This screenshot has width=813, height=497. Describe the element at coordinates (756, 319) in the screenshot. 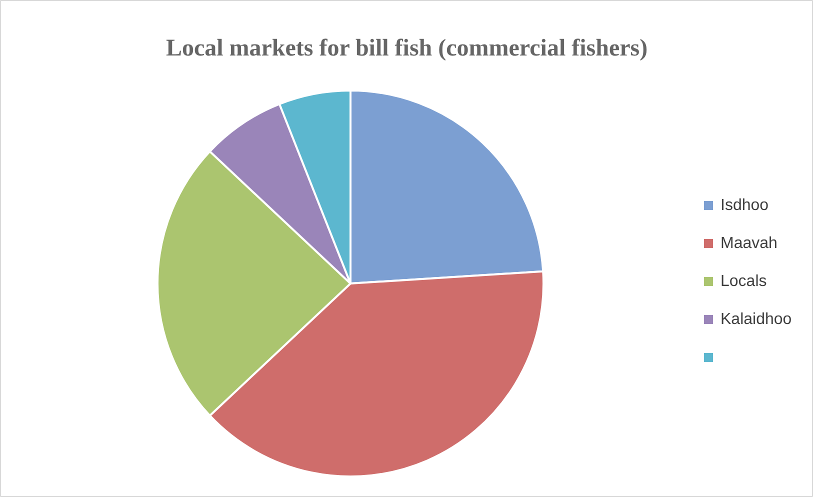

I see `legend-label: Kalaidhoo` at that location.